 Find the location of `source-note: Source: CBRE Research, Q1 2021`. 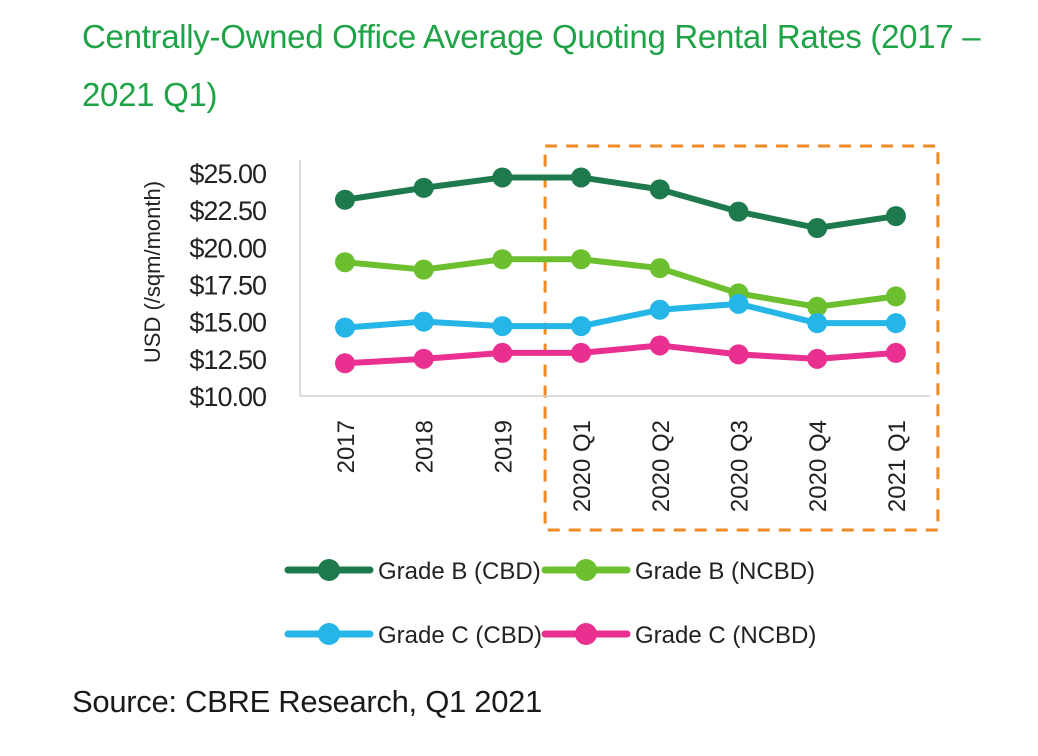

source-note: Source: CBRE Research, Q1 2021 is located at coordinates (307, 701).